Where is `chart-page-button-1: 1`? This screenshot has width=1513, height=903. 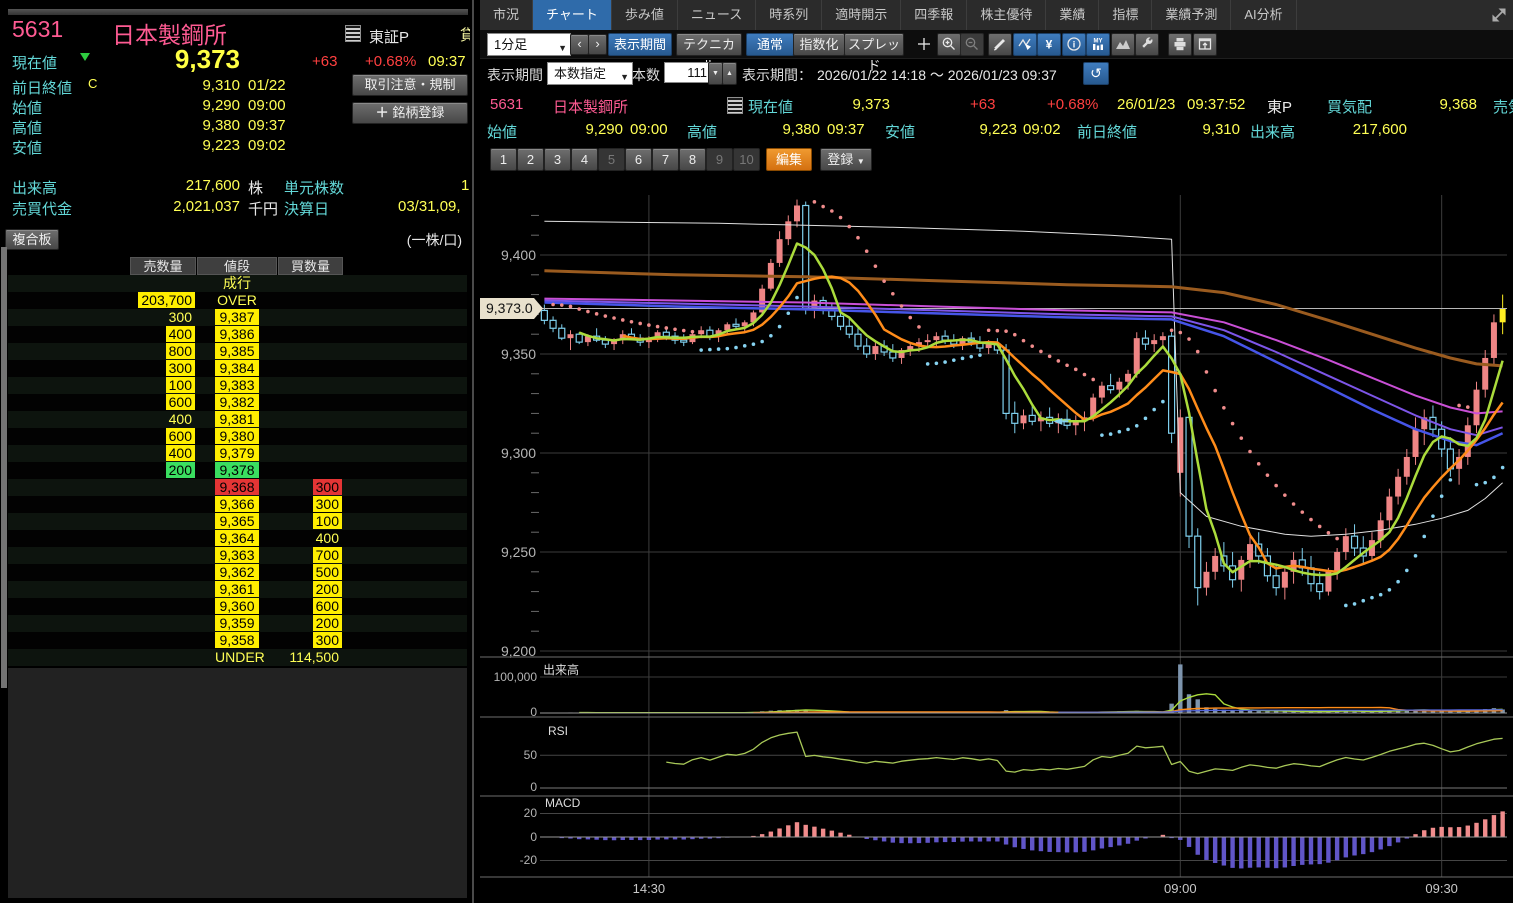 chart-page-button-1: 1 is located at coordinates (503, 159).